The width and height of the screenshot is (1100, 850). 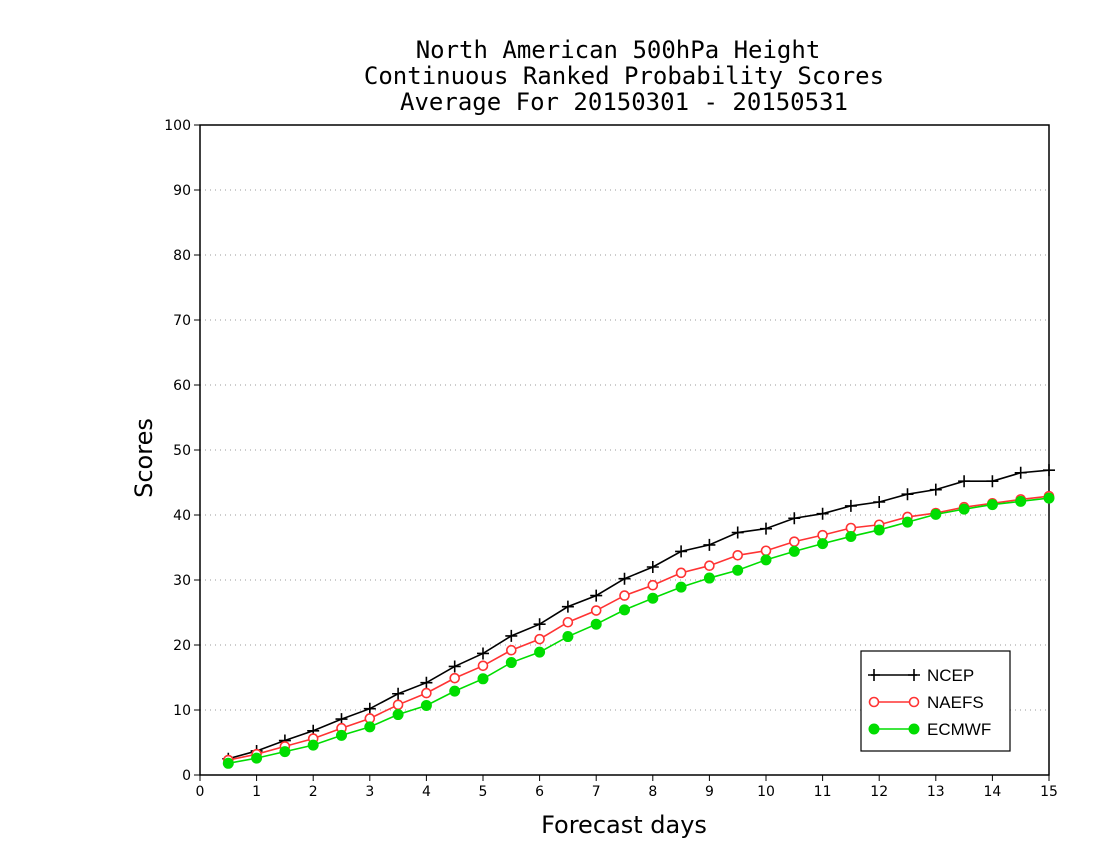 I want to click on y-tick-label-50: 50, so click(x=182, y=451).